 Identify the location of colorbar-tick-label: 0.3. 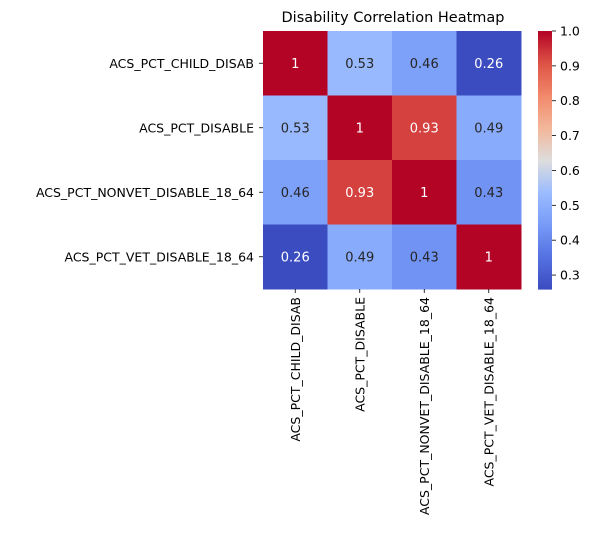
(570, 275).